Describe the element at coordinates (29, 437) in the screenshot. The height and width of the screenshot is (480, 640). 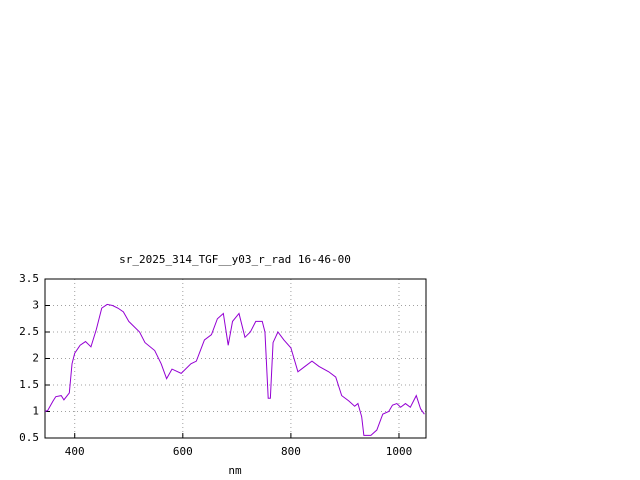
I see `y-tick-label: 0.5` at that location.